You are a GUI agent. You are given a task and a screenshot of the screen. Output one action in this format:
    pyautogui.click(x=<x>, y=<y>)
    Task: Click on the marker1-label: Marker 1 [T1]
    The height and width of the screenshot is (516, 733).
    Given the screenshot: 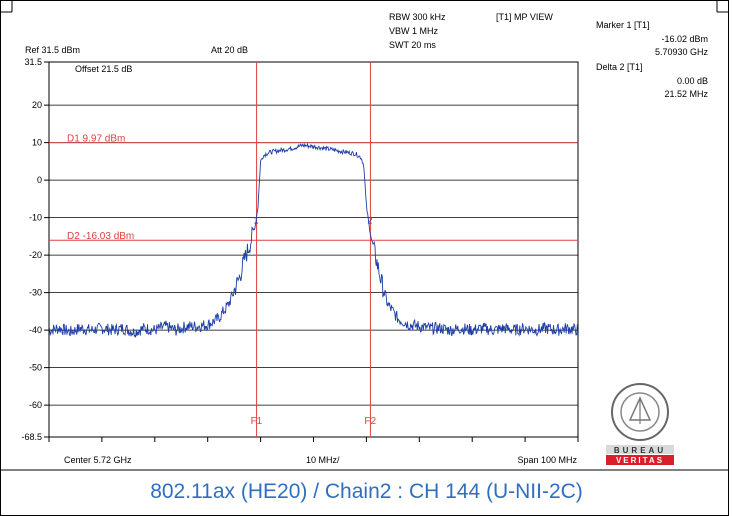 What is the action you would take?
    pyautogui.click(x=623, y=25)
    